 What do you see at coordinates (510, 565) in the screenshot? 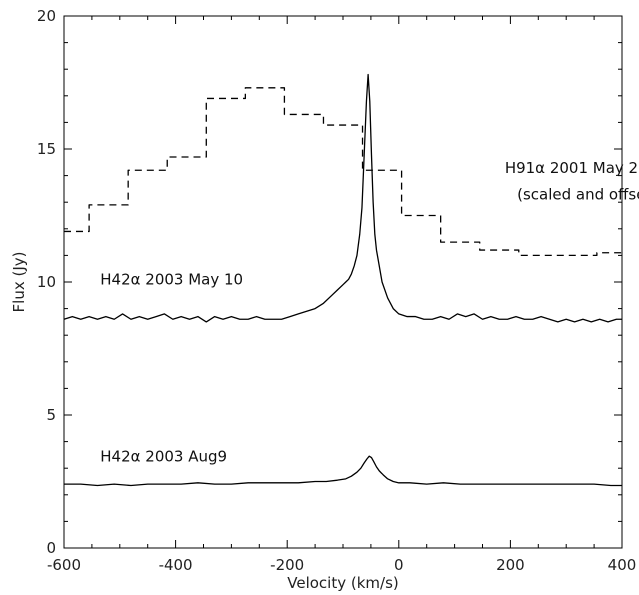
I see `x-tick-label: 200` at bounding box center [510, 565].